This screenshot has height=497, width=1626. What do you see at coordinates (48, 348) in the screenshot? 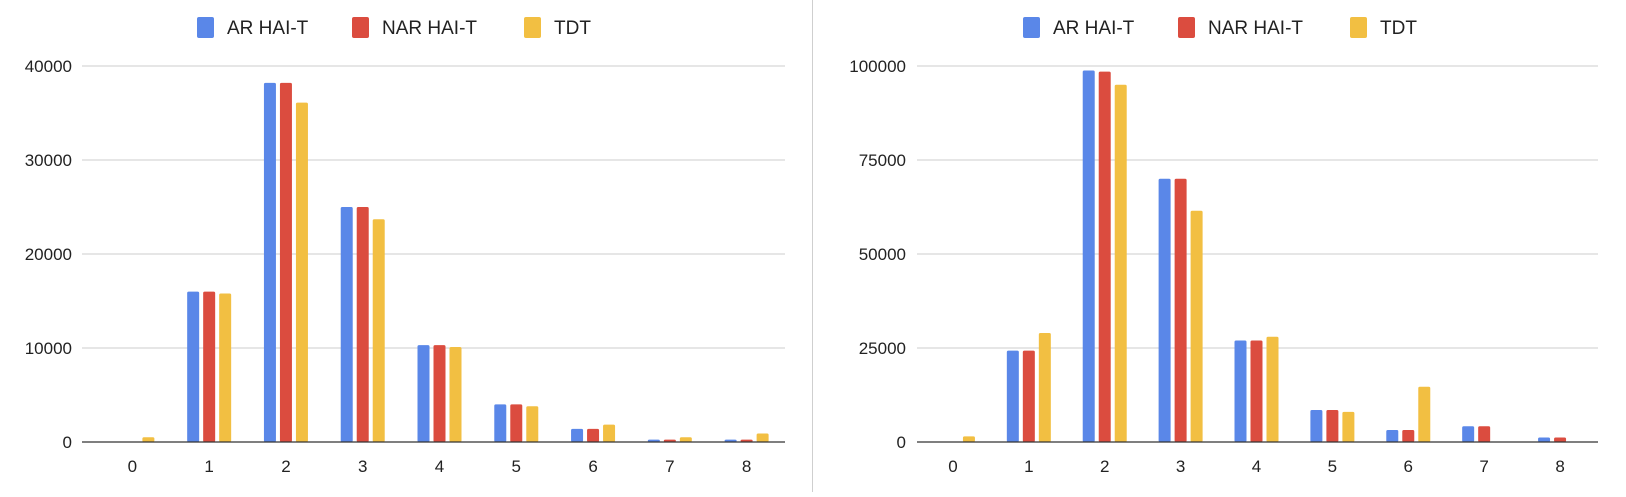
I see `y-tick-label: 10000` at bounding box center [48, 348].